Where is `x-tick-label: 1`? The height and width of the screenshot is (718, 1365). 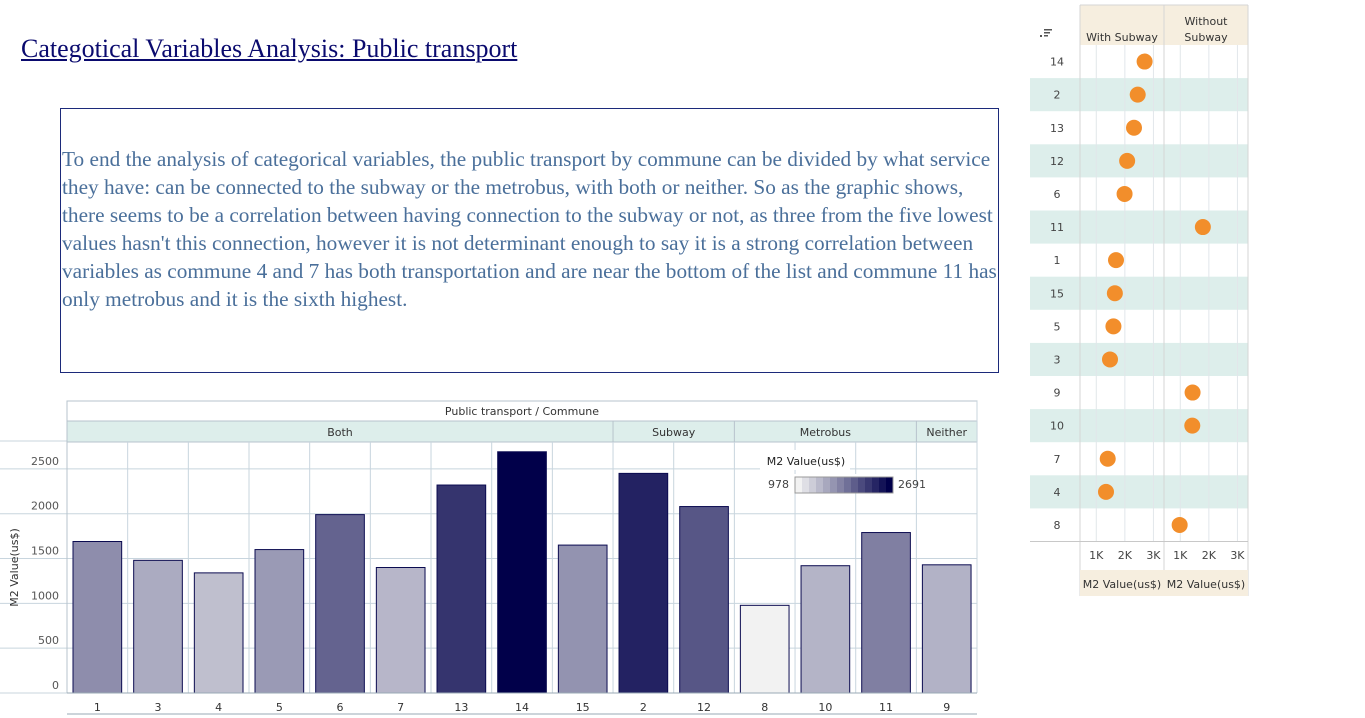
x-tick-label: 1 is located at coordinates (97, 707).